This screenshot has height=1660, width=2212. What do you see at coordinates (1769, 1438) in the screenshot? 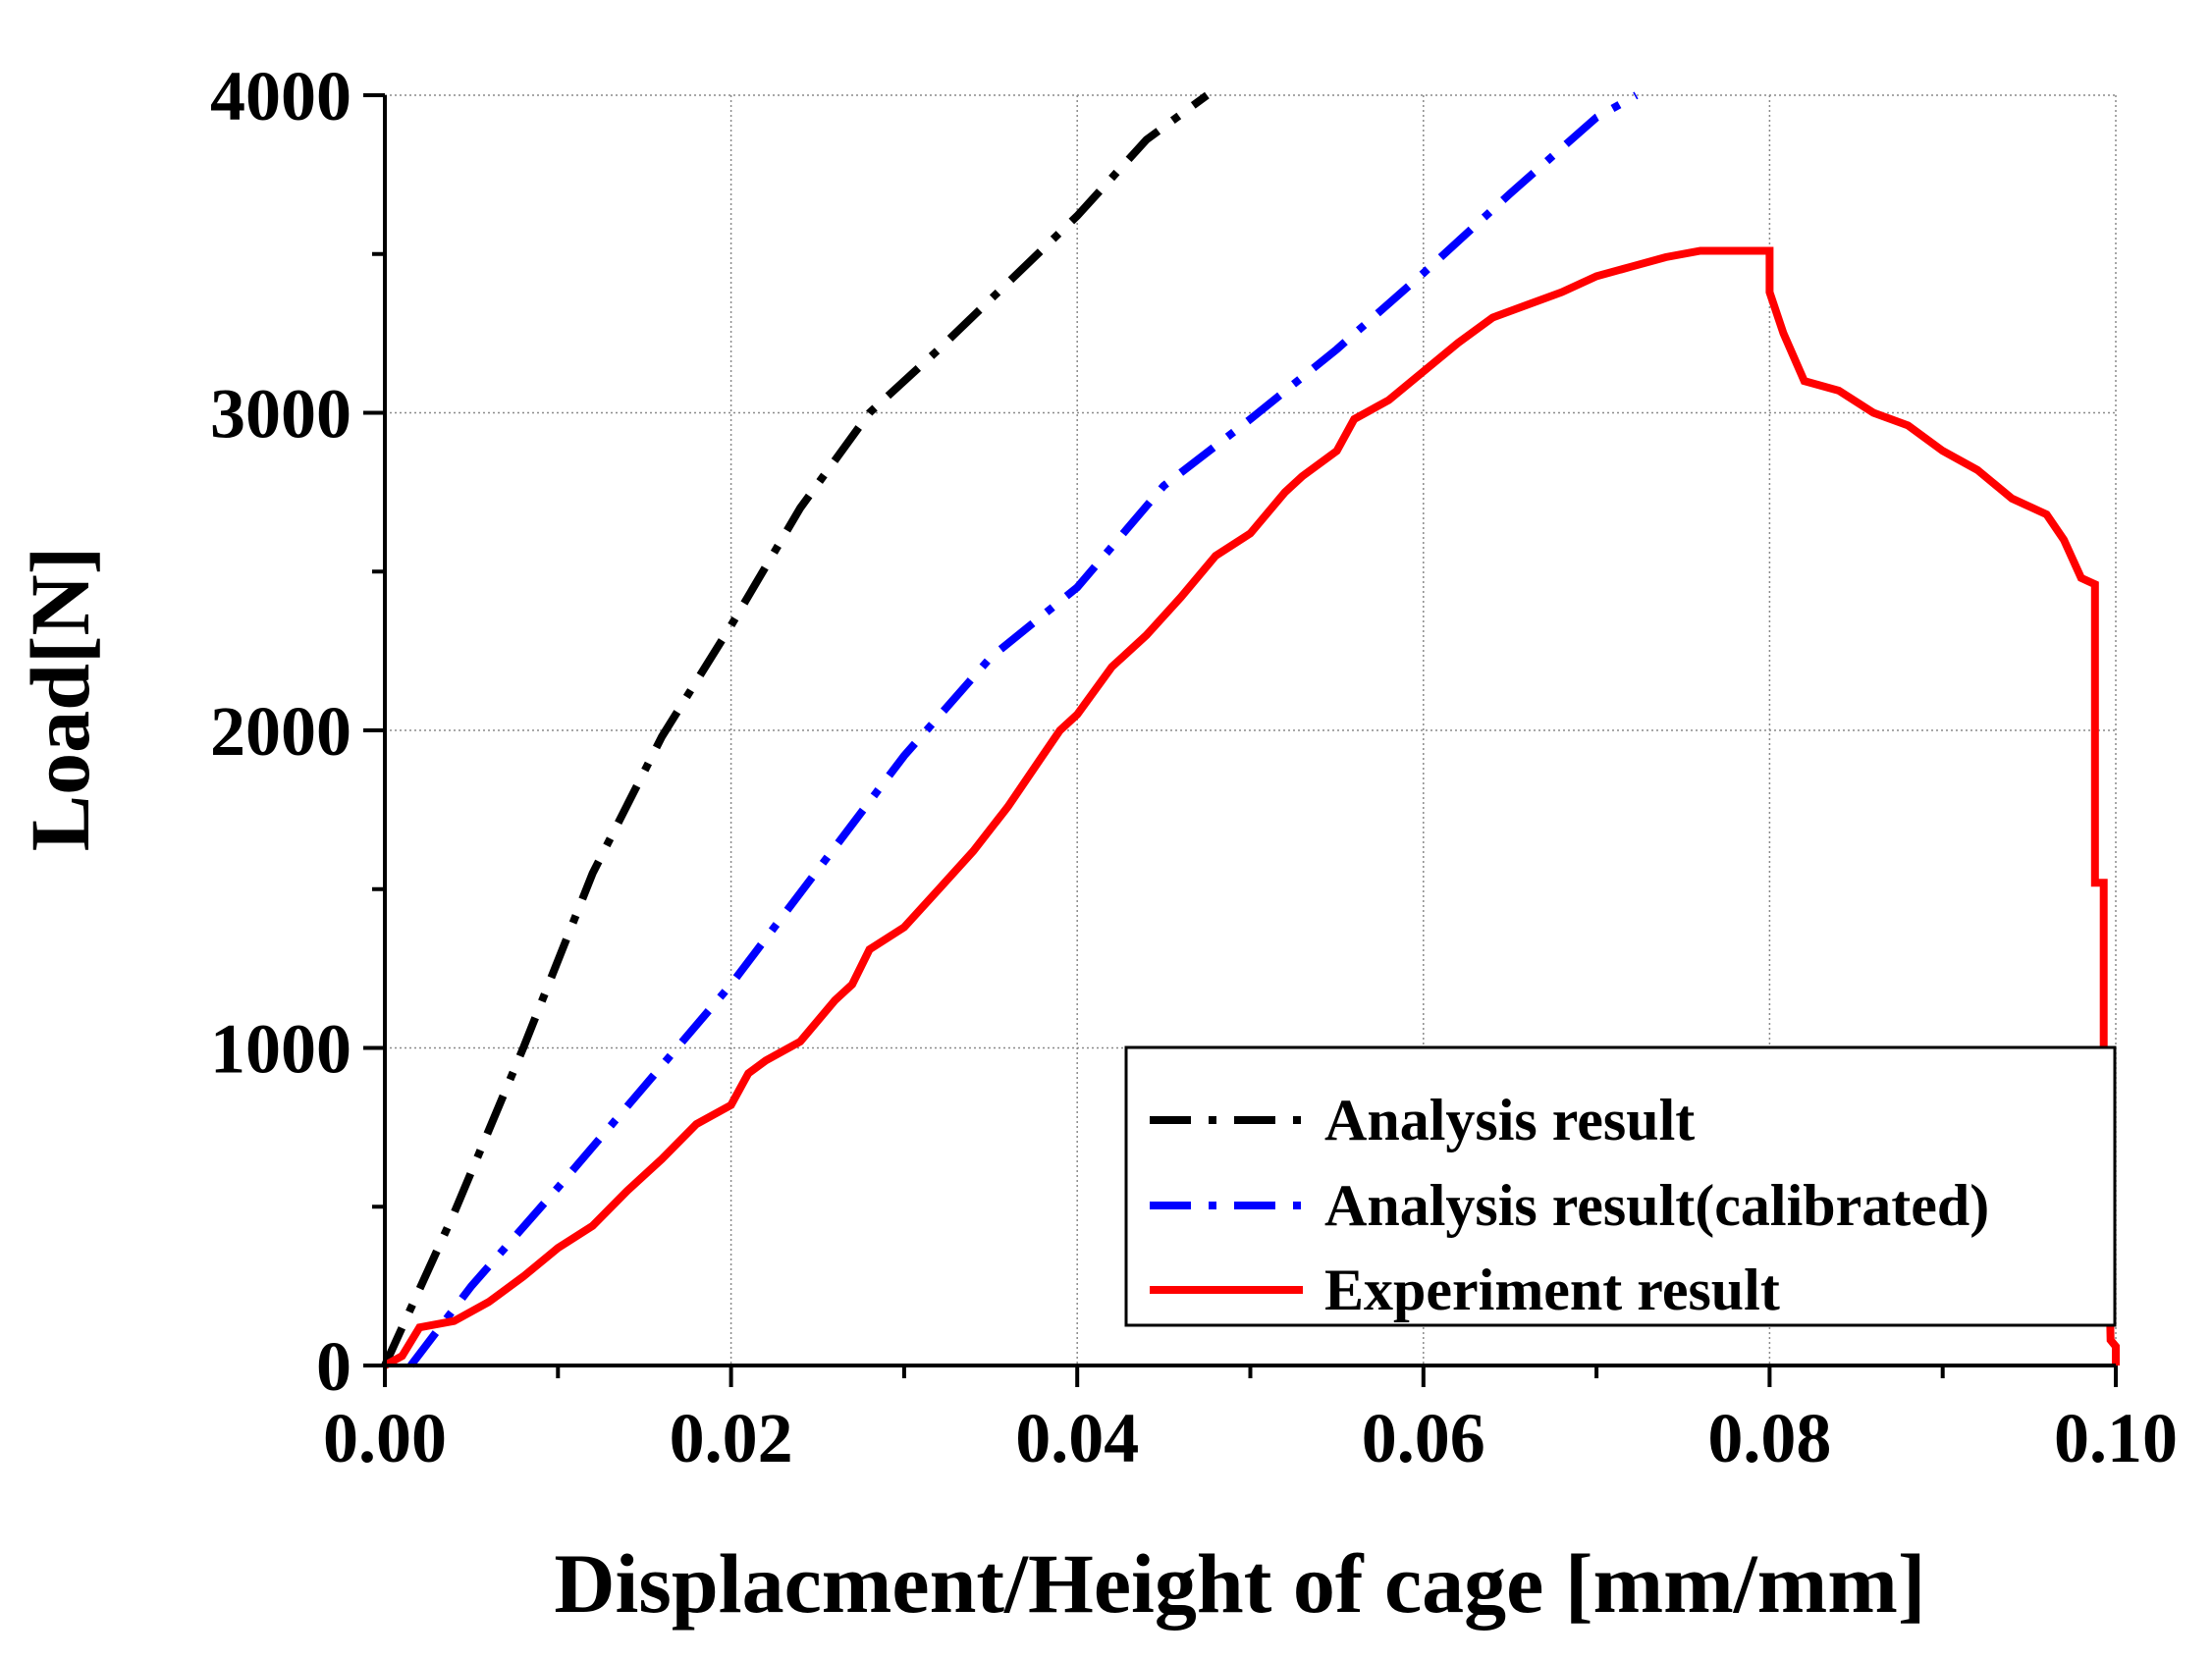
I see `x-tick-label-4: 0.08` at bounding box center [1769, 1438].